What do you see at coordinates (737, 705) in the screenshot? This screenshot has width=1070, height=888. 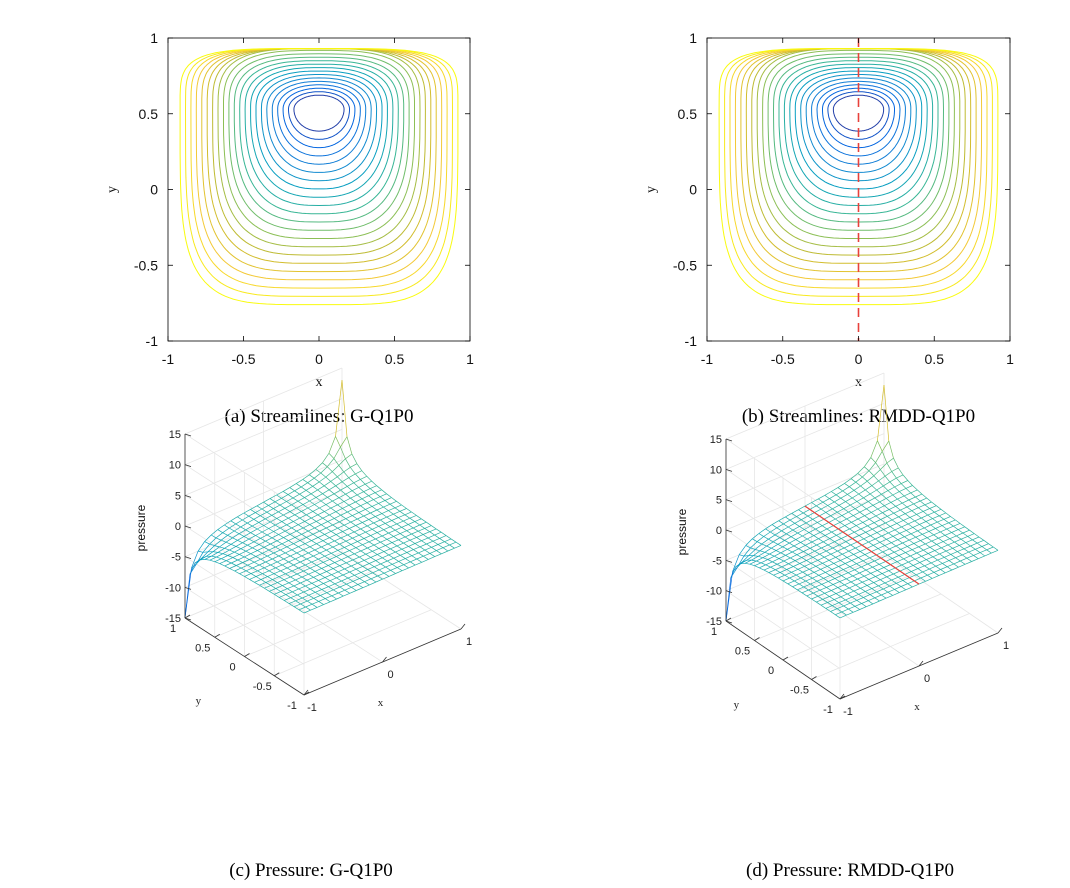 I see `y-axis-label: y` at bounding box center [737, 705].